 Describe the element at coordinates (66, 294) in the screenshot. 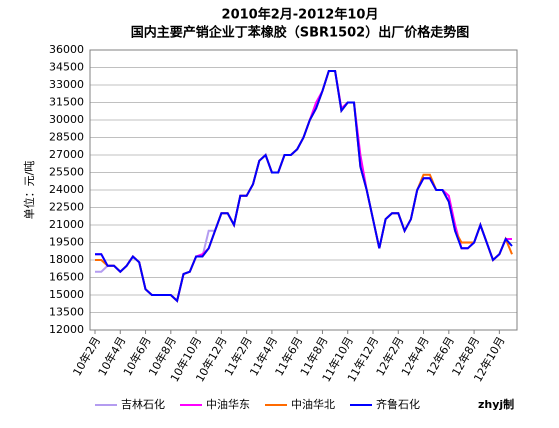

I see `y-tick-label: 15000` at that location.